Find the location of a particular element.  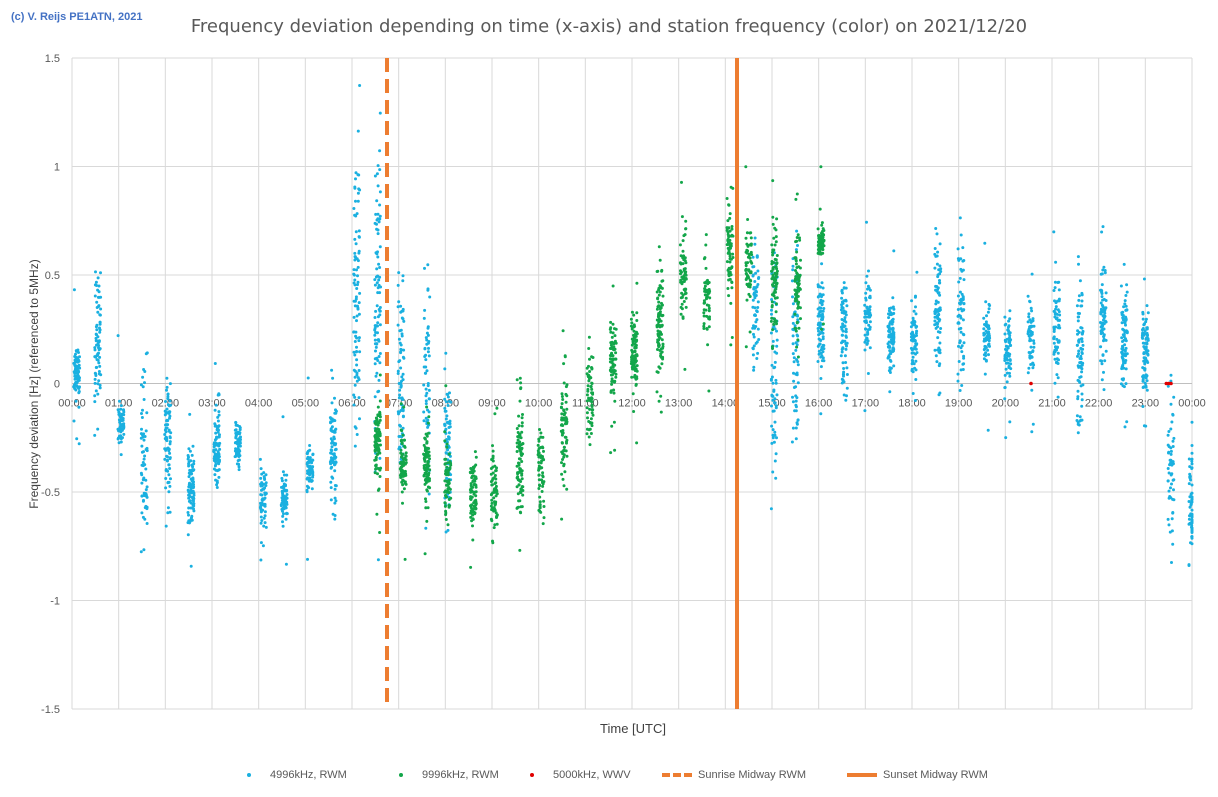

legend-item-9996: 9996kHz, RWM is located at coordinates (441, 775).